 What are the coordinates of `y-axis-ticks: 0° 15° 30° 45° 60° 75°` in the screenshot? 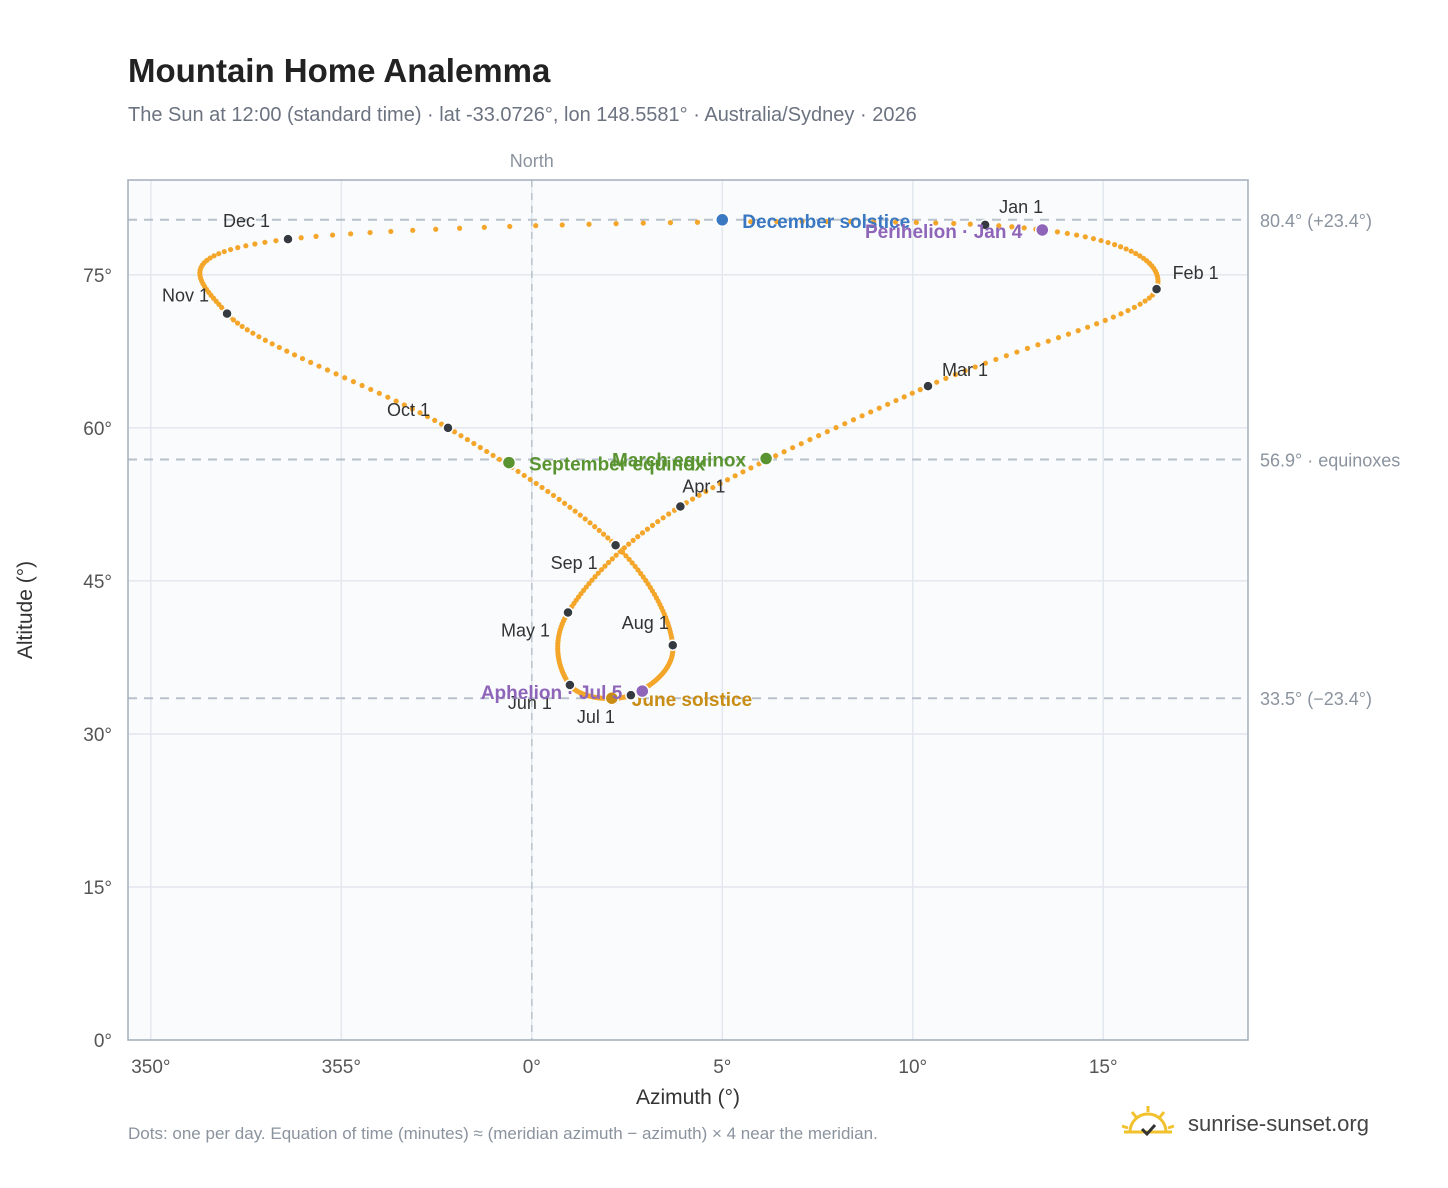 It's located at (97, 659).